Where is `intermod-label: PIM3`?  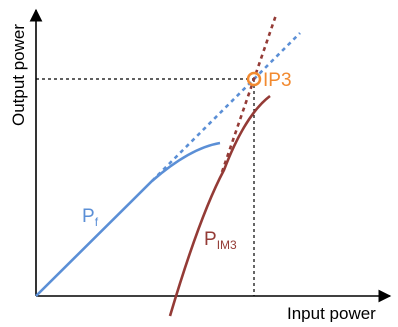
intermod-label: PIM3 is located at coordinates (220, 240).